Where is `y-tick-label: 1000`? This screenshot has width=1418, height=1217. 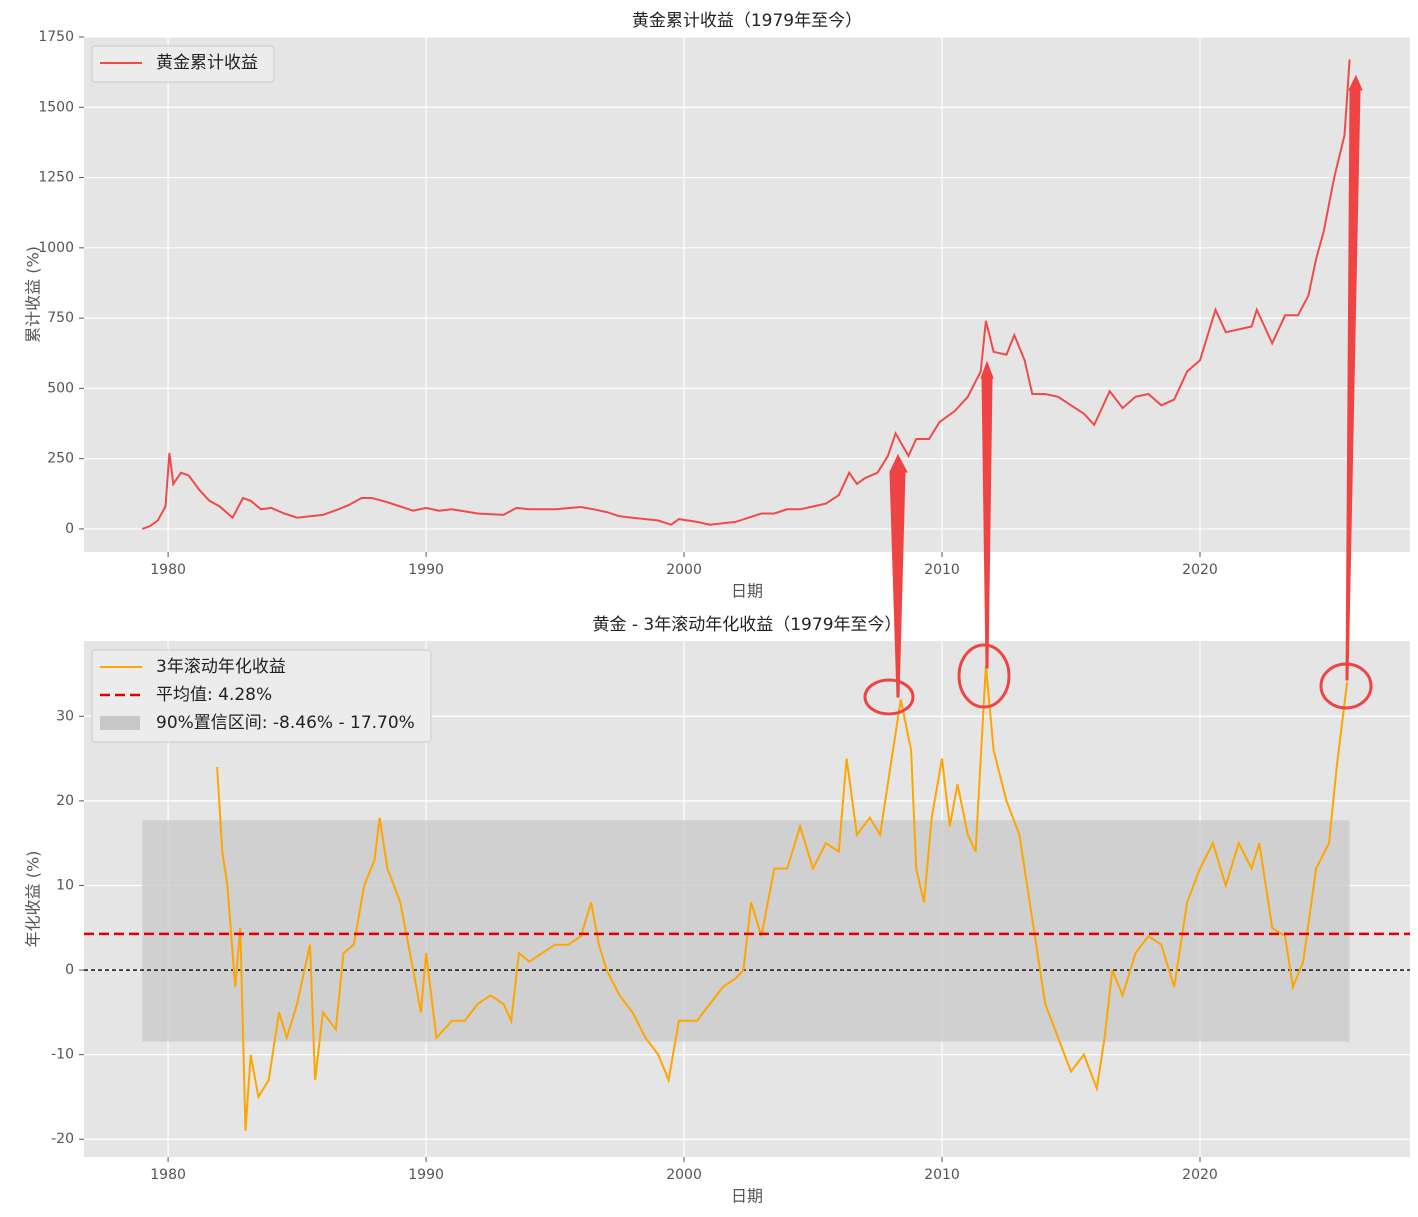
y-tick-label: 1000 is located at coordinates (56, 248).